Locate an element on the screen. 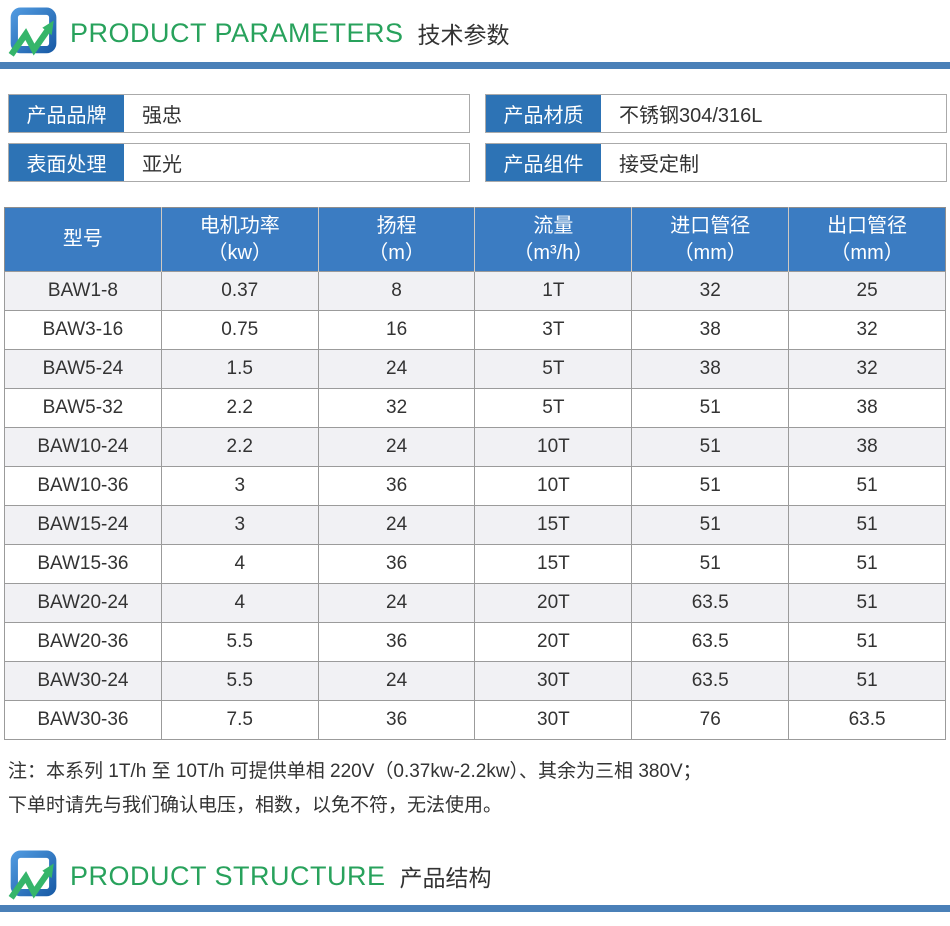 The image size is (950, 926). info-value: 接受定制 is located at coordinates (659, 165).